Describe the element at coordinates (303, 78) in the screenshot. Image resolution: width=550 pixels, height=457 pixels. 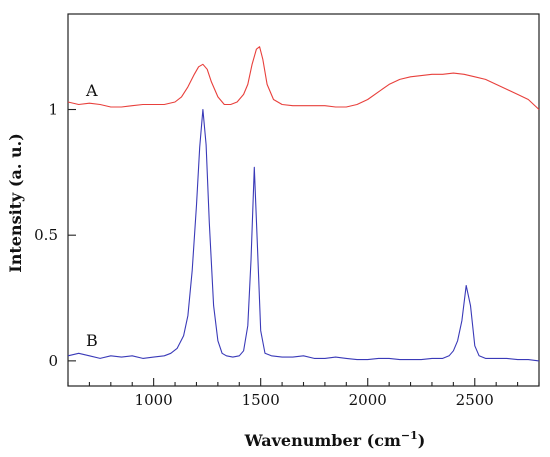
I see `series-line-a` at that location.